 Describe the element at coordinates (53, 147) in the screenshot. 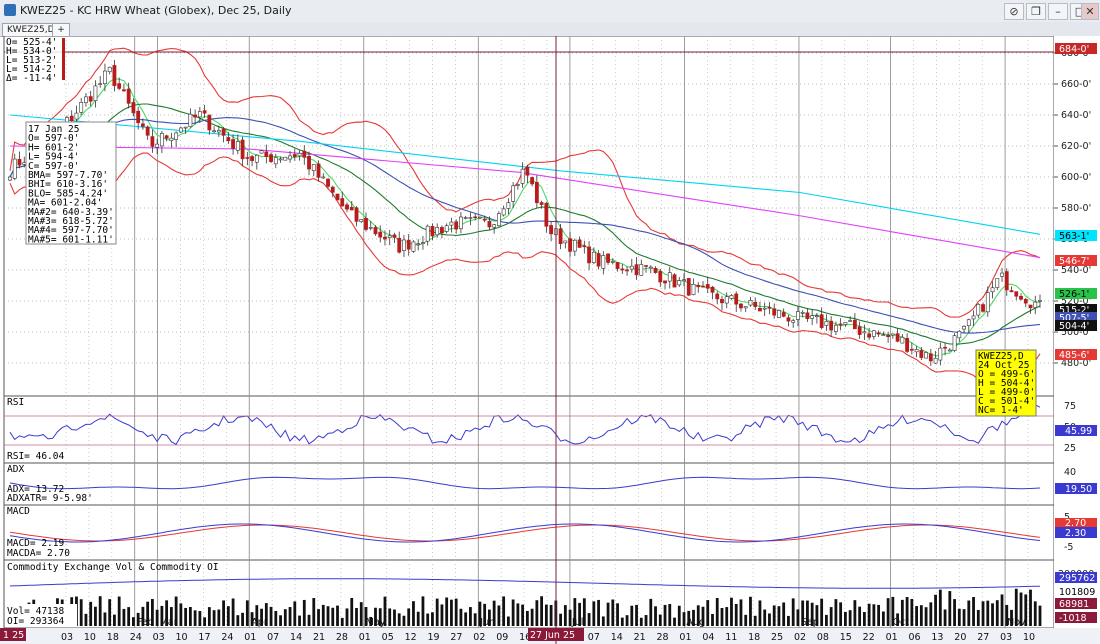

I see `hover-box-line: H= 601-2'` at that location.